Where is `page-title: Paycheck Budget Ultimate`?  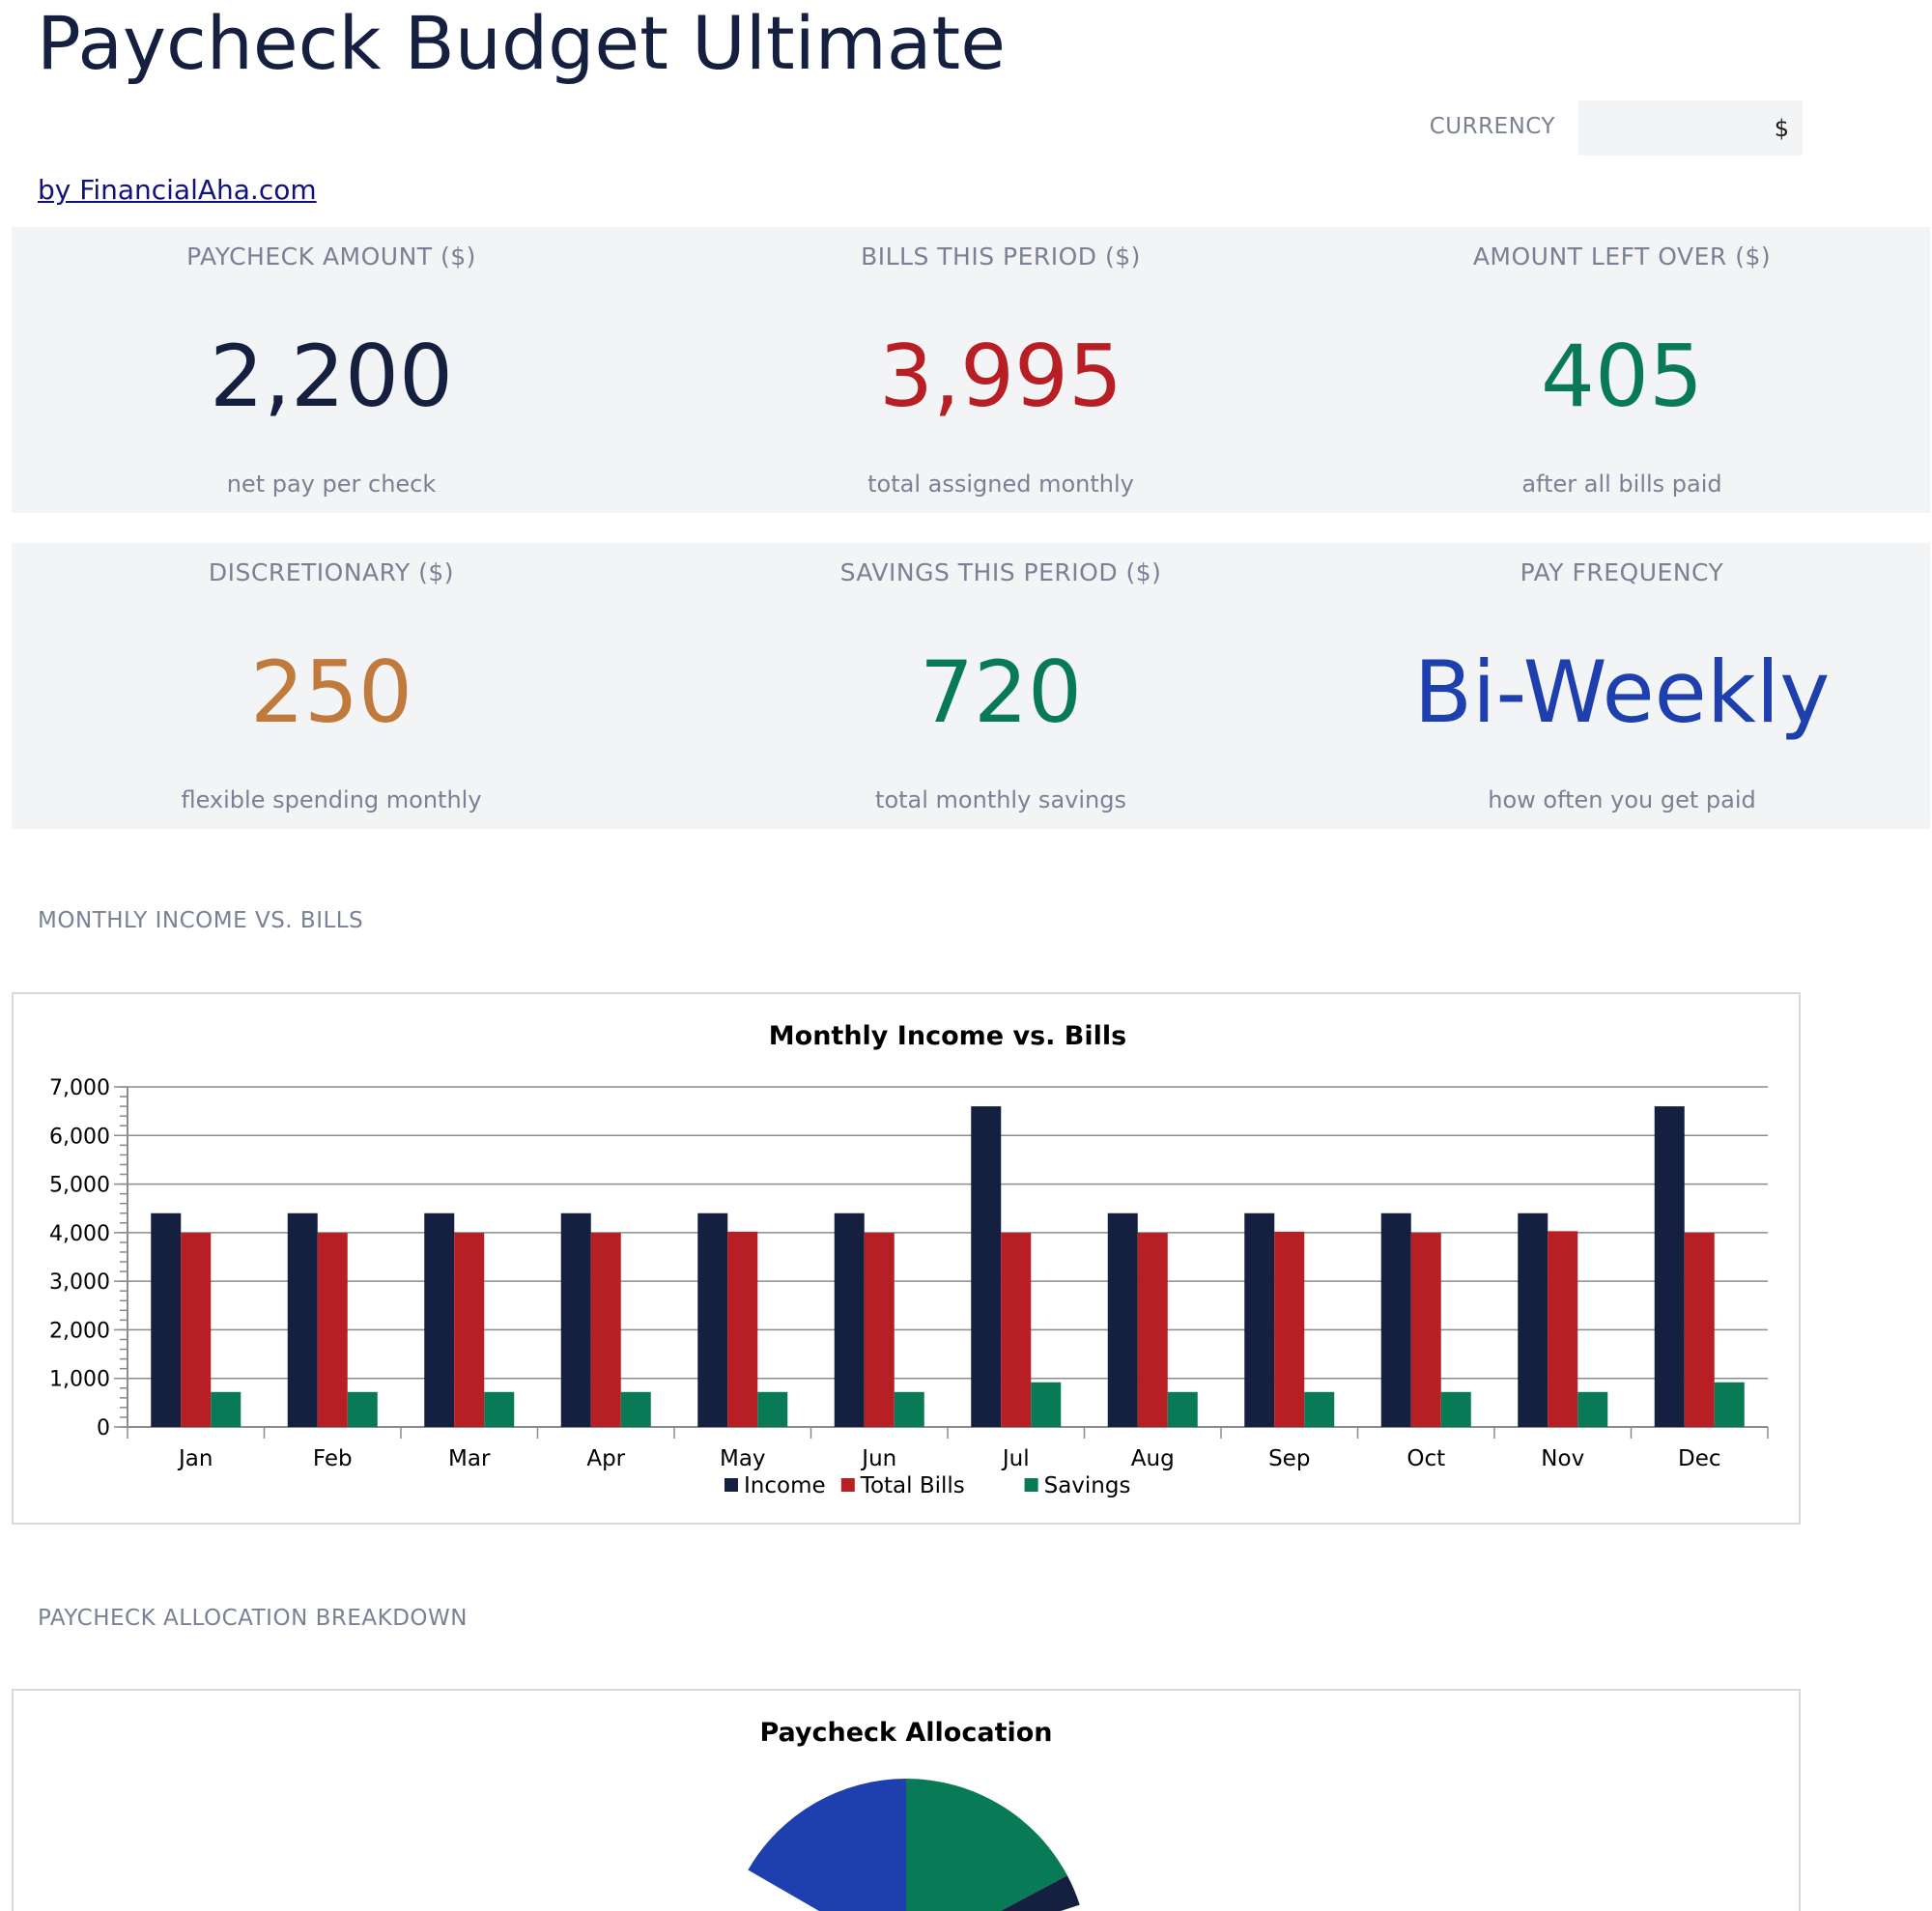
page-title: Paycheck Budget Ultimate is located at coordinates (521, 43).